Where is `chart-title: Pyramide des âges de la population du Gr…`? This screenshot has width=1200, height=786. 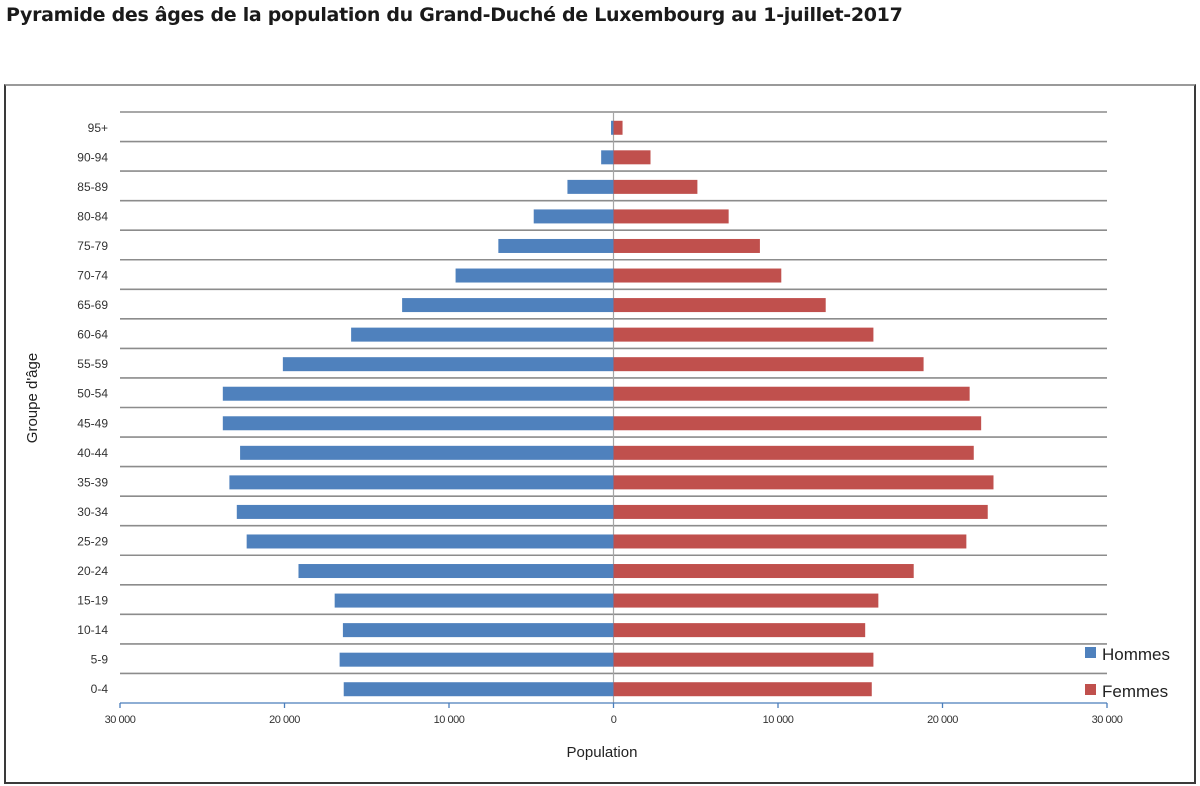
chart-title: Pyramide des âges de la population du Gr… is located at coordinates (454, 15).